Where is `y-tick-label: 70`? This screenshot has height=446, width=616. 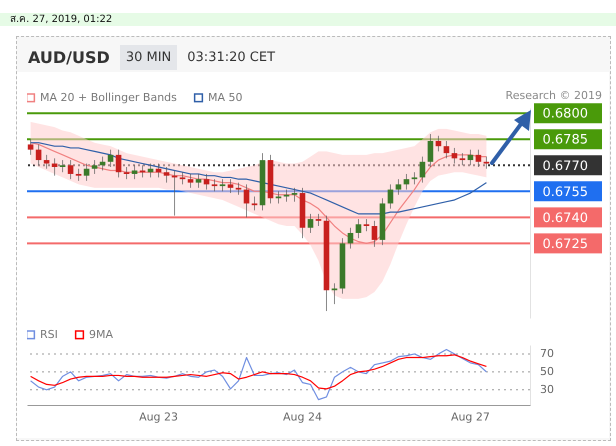 y-tick-label: 70 is located at coordinates (547, 353).